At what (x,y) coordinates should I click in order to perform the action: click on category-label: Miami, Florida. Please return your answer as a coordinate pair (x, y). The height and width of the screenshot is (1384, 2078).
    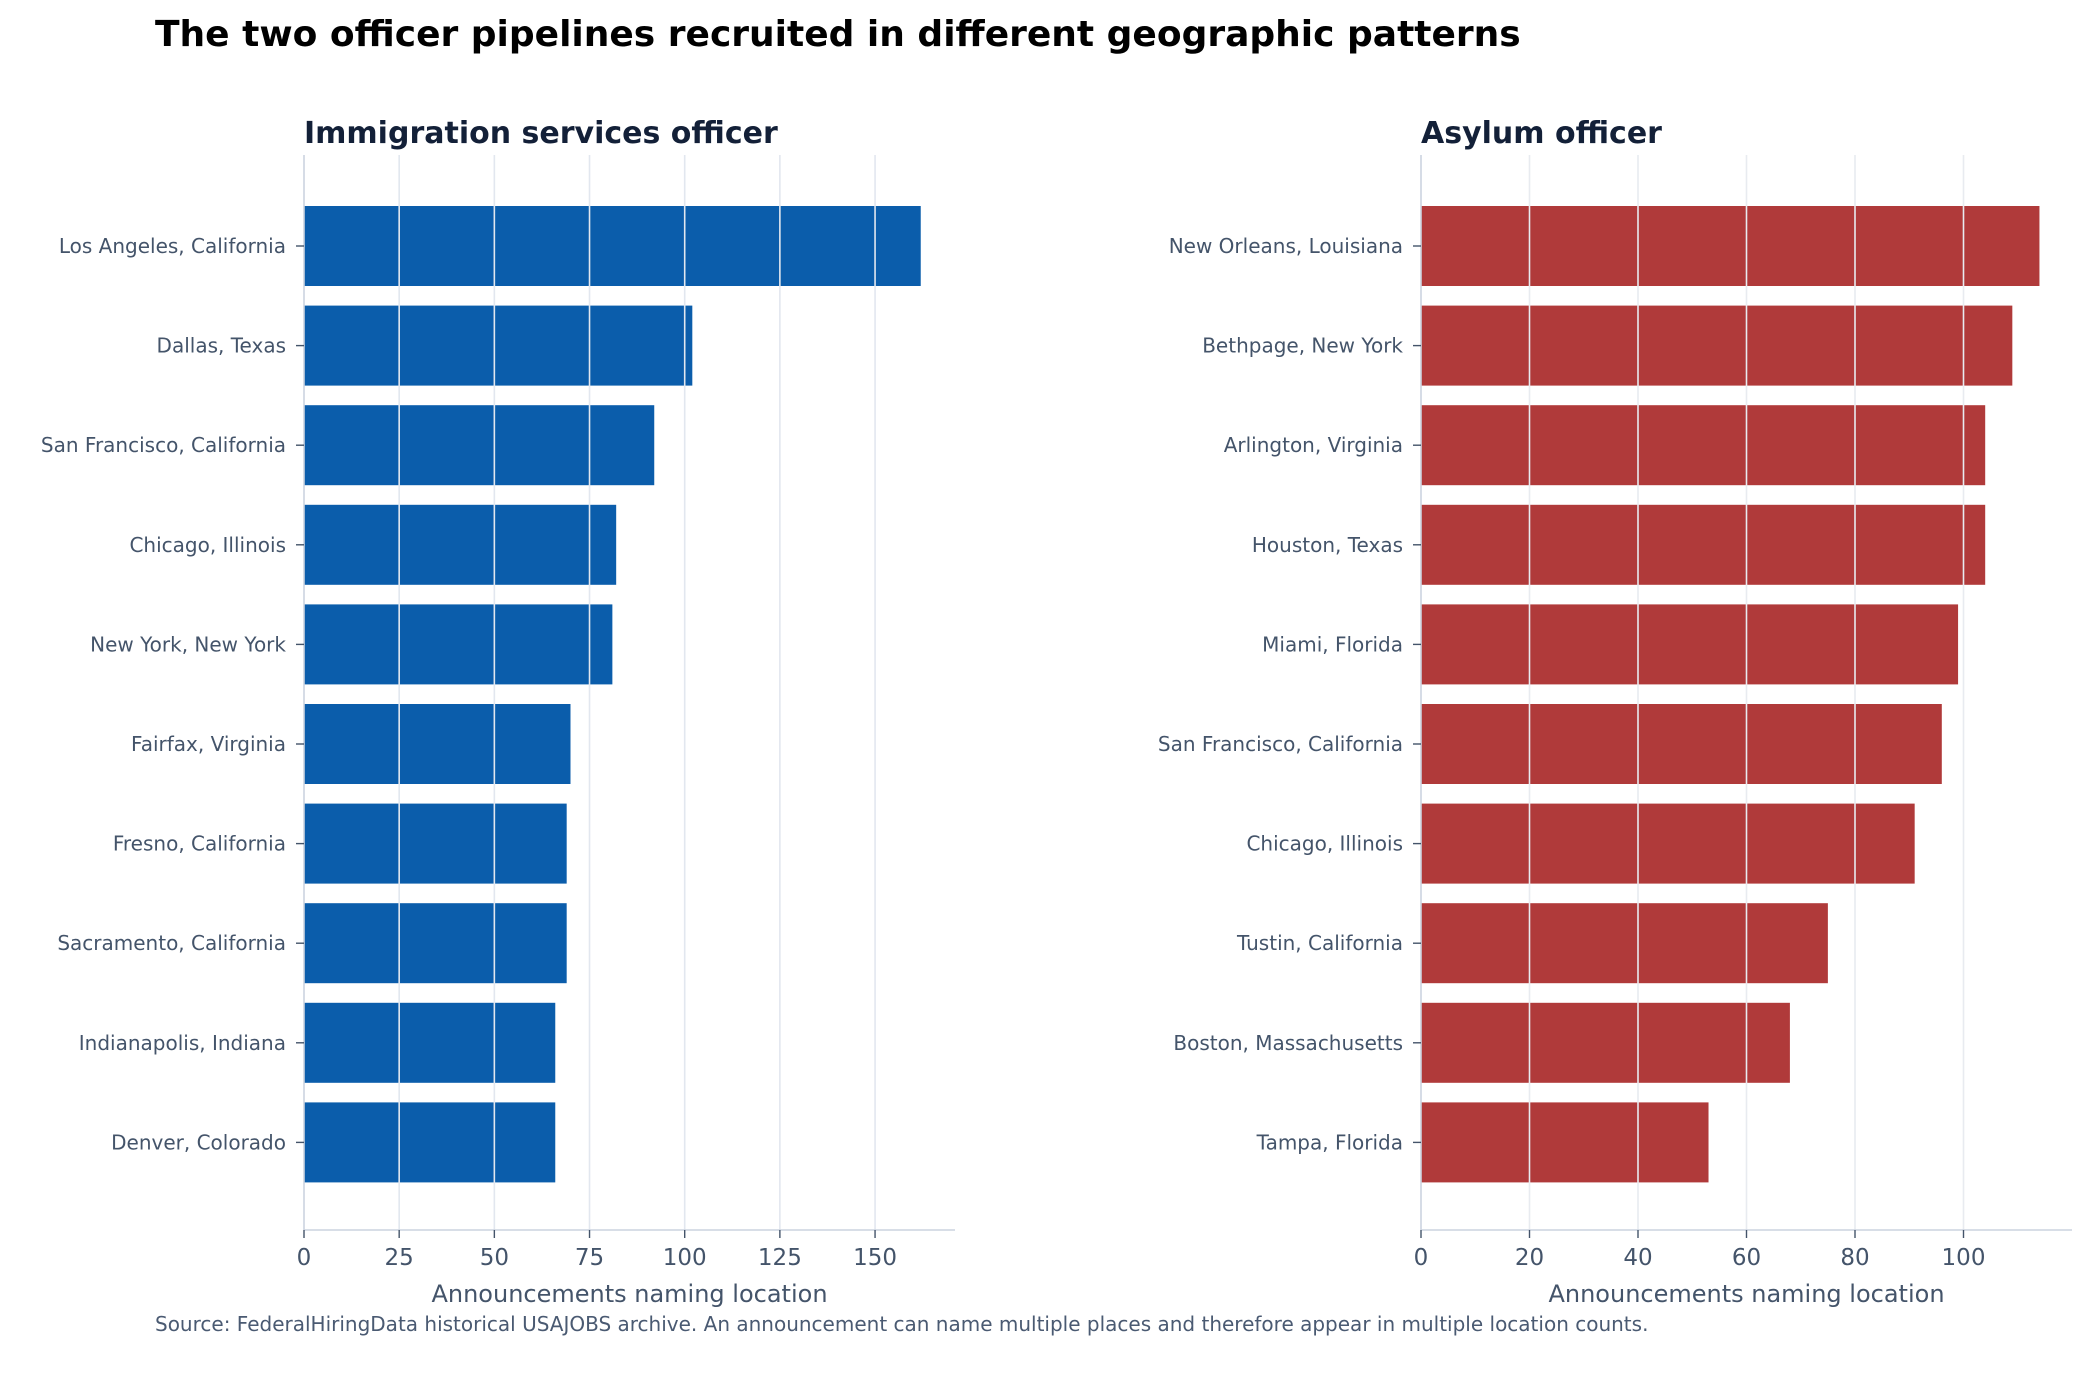
    Looking at the image, I should click on (1332, 644).